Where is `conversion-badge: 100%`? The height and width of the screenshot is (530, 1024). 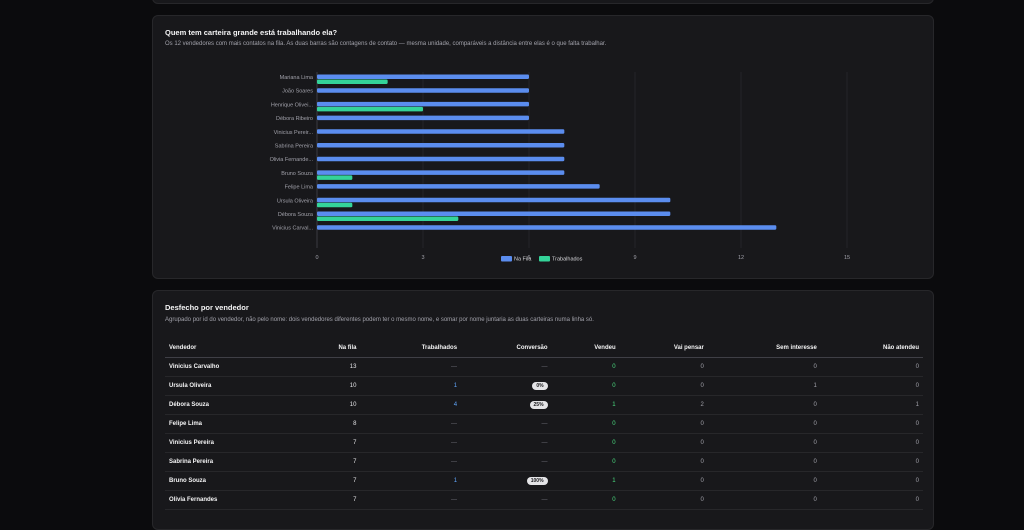 conversion-badge: 100% is located at coordinates (537, 481).